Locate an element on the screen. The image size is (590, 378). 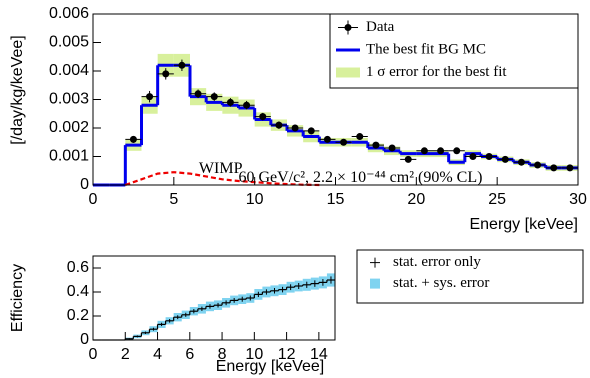
legend: stat. error only stat. + sys. error is located at coordinates (470, 276).